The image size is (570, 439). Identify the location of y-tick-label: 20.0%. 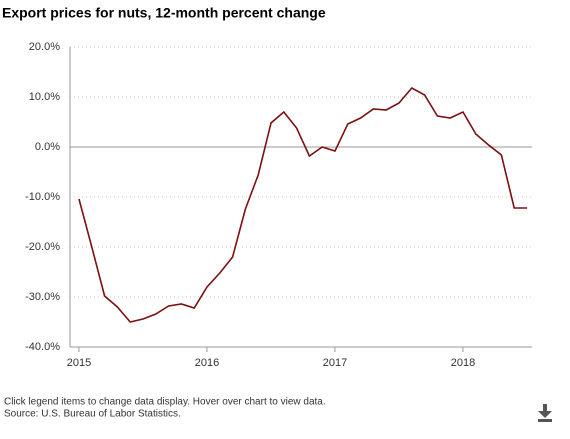
(44, 47).